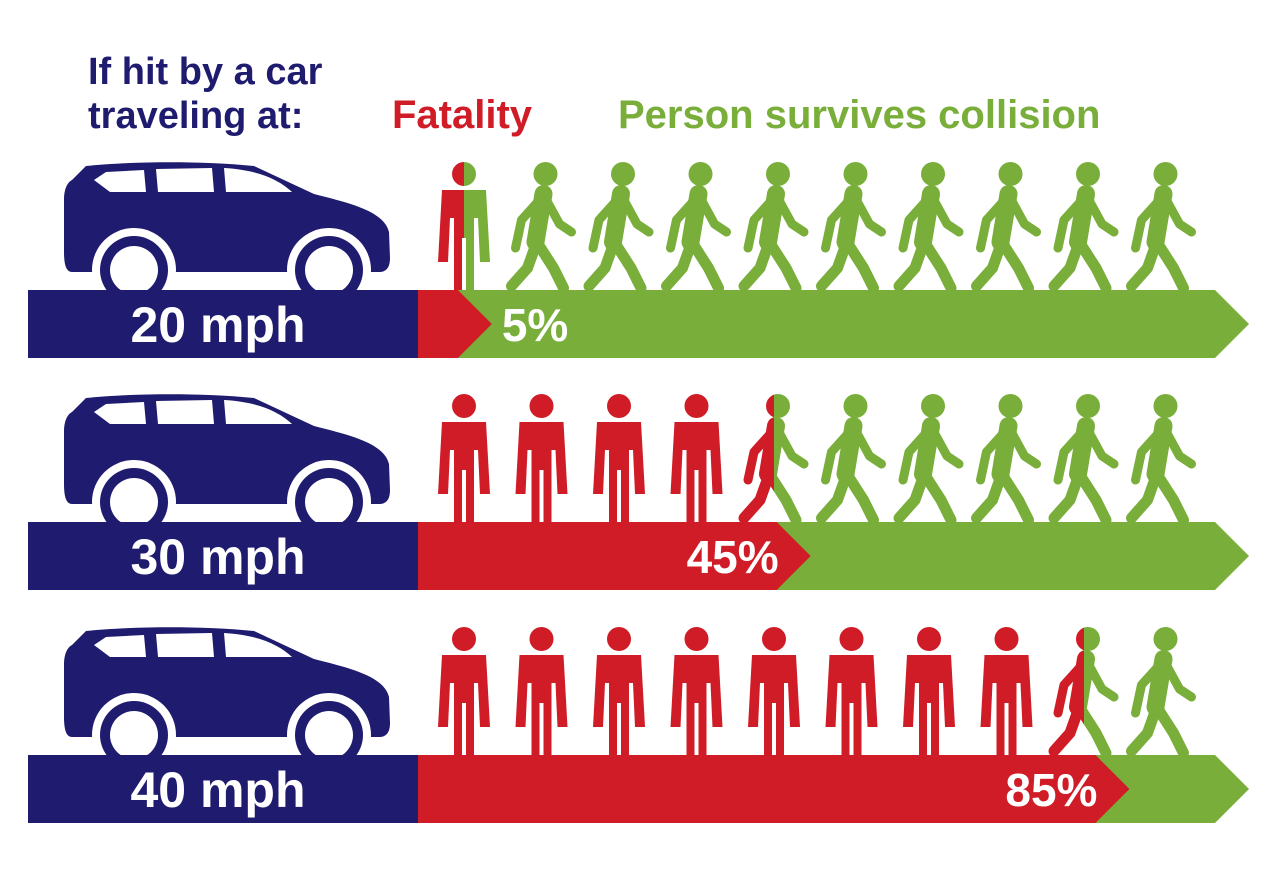 Image resolution: width=1280 pixels, height=878 pixels. Describe the element at coordinates (462, 115) in the screenshot. I see `legend-fatality-label: Fatality` at that location.